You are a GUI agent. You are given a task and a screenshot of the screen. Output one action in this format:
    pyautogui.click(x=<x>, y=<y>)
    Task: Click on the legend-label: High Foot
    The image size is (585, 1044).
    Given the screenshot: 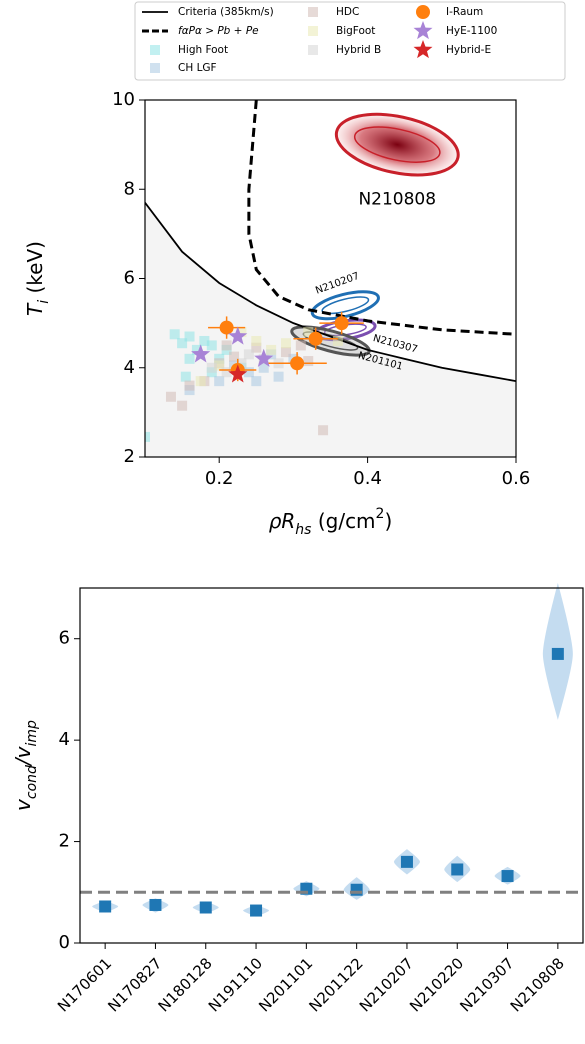 What is the action you would take?
    pyautogui.click(x=203, y=50)
    